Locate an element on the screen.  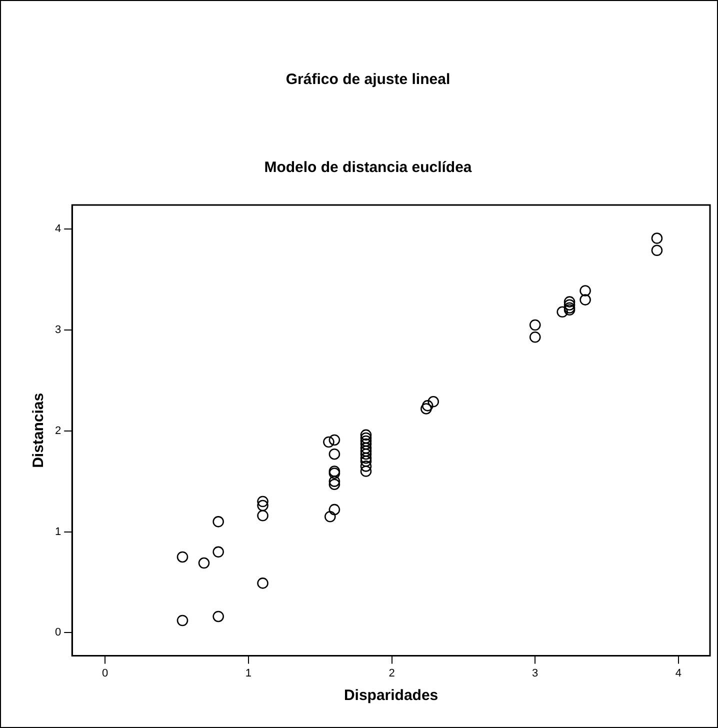
y-tick-label: 0 is located at coordinates (58, 632).